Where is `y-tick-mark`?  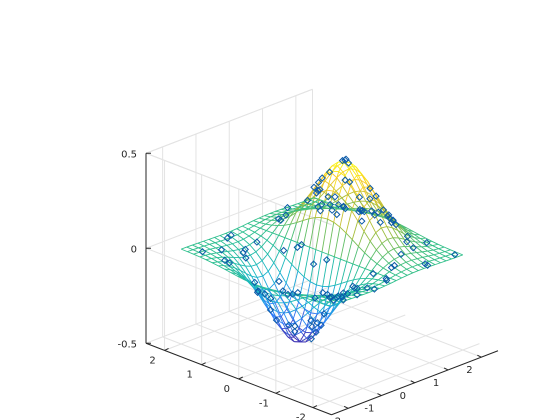
y-tick-mark is located at coordinates (278, 392).